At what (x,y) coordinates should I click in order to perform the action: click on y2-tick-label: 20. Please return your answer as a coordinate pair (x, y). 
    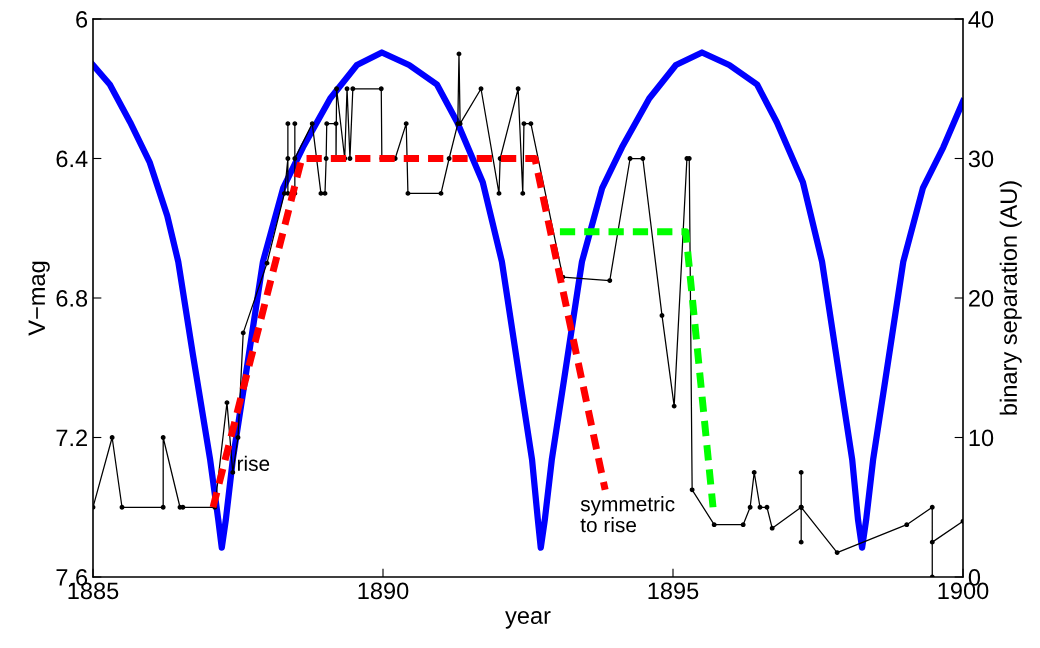
    Looking at the image, I should click on (981, 298).